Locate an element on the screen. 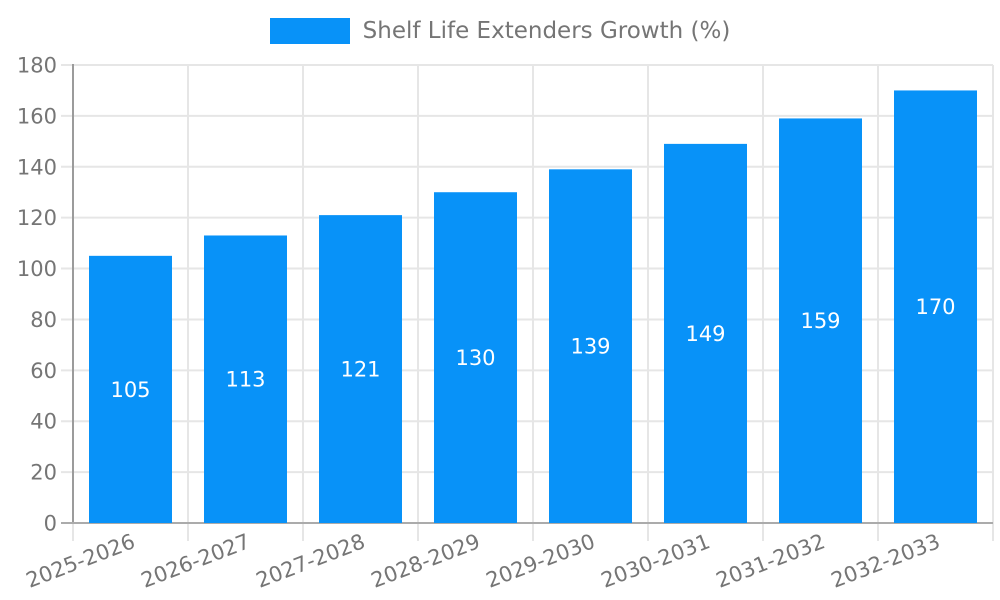  y-tick-label: 140 is located at coordinates (37, 167).